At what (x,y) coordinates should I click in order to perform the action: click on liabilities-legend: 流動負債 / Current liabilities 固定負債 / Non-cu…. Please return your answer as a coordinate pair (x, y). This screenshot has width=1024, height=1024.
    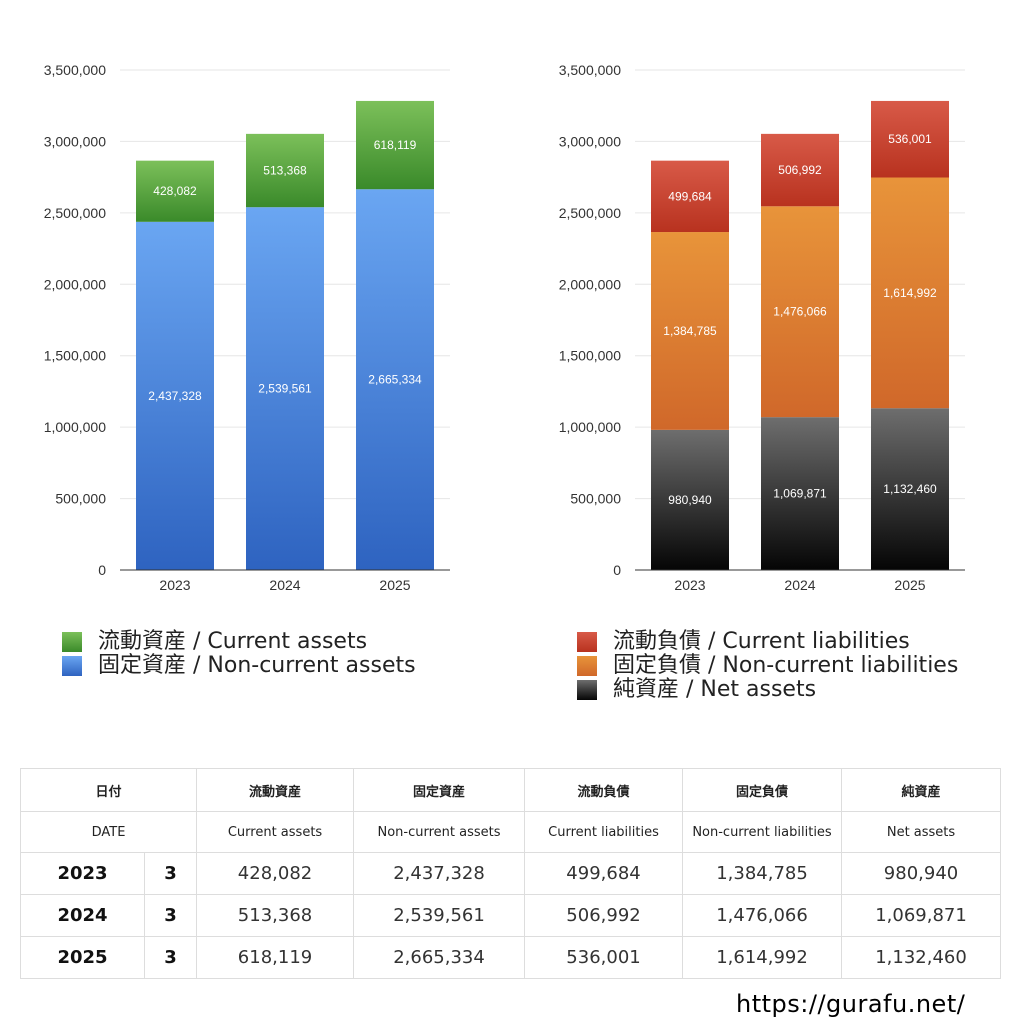
    Looking at the image, I should click on (767, 666).